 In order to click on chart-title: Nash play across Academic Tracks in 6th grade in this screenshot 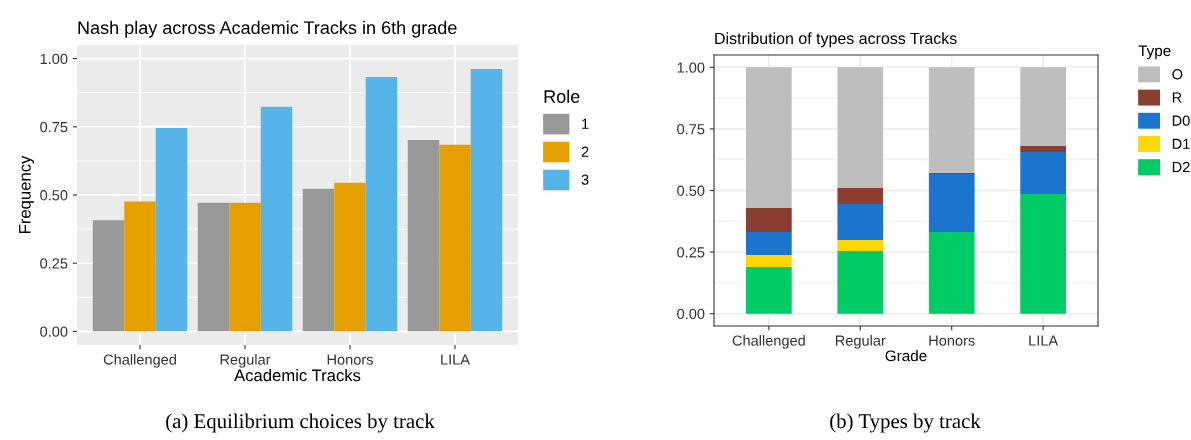, I will do `click(267, 29)`.